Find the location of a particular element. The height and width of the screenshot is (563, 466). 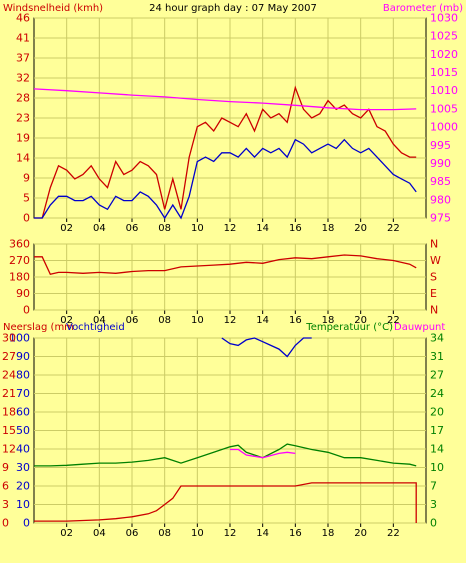

y-tick-label-left-2: 180 is located at coordinates (19, 277).